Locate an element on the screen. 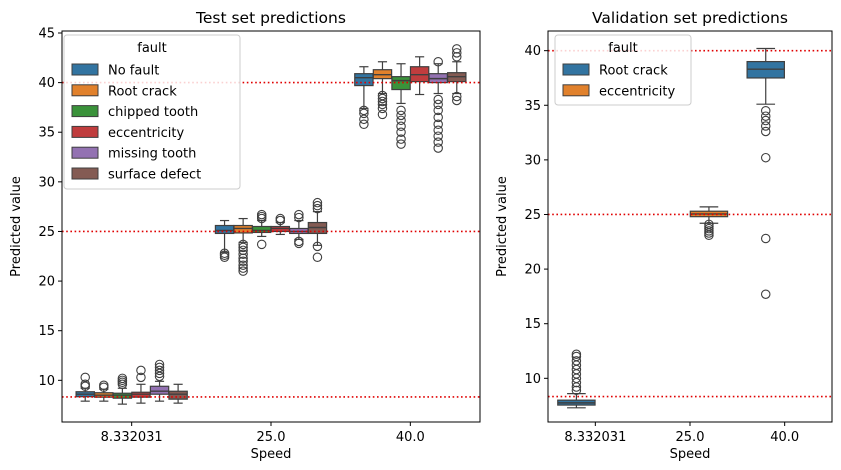 This screenshot has height=470, width=841. y-axis: 10 15 20 25 30 35 40 is located at coordinates (536, 215).